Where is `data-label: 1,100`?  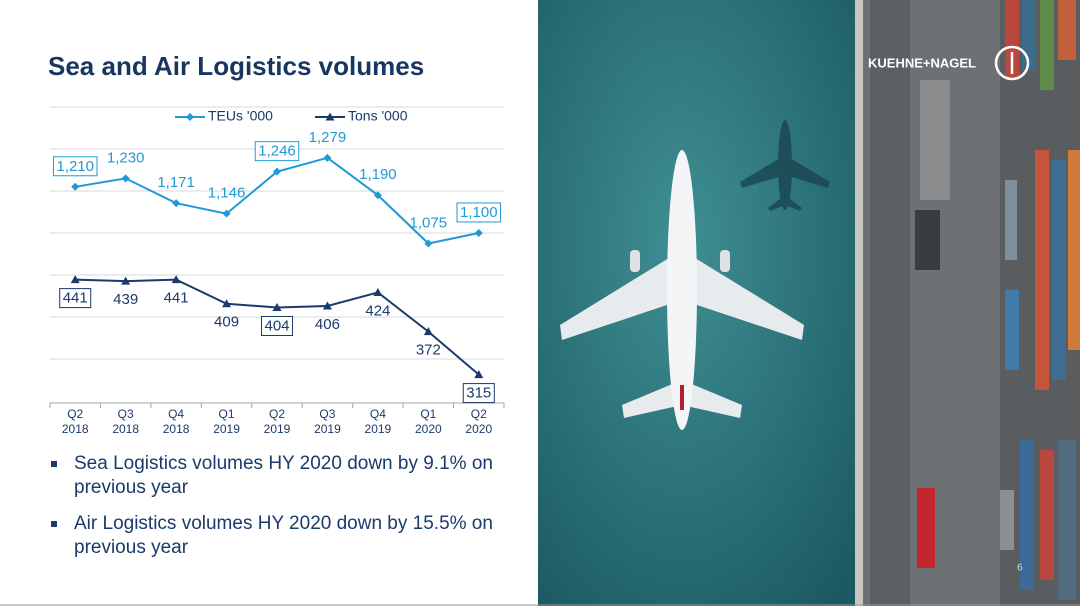
data-label: 1,100 is located at coordinates (479, 212).